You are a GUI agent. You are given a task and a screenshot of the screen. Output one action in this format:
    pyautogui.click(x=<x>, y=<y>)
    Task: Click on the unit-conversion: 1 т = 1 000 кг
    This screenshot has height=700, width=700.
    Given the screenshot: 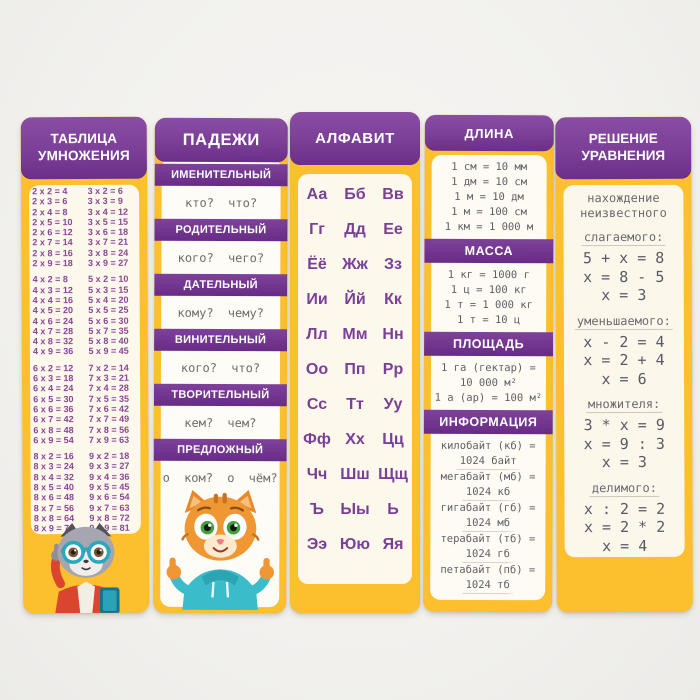 What is the action you would take?
    pyautogui.click(x=488, y=305)
    